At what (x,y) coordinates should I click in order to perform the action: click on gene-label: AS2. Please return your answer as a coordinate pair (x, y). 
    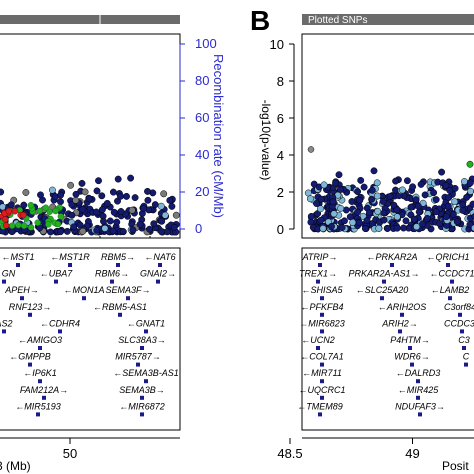
    Looking at the image, I should click on (6, 323).